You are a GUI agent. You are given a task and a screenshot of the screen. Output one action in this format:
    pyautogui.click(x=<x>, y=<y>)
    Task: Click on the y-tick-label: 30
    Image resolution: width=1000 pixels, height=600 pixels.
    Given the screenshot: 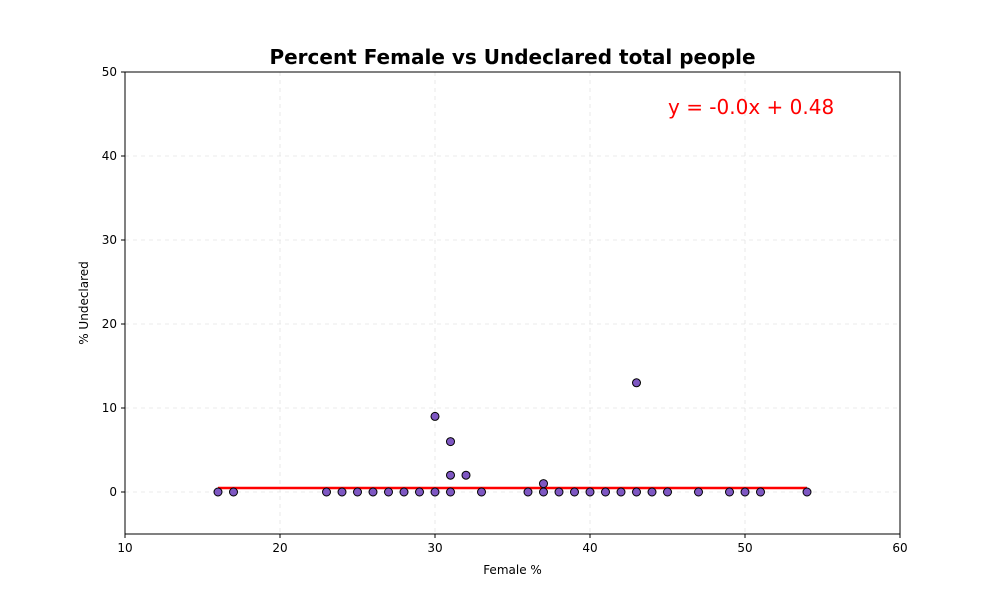 What is the action you would take?
    pyautogui.click(x=109, y=240)
    